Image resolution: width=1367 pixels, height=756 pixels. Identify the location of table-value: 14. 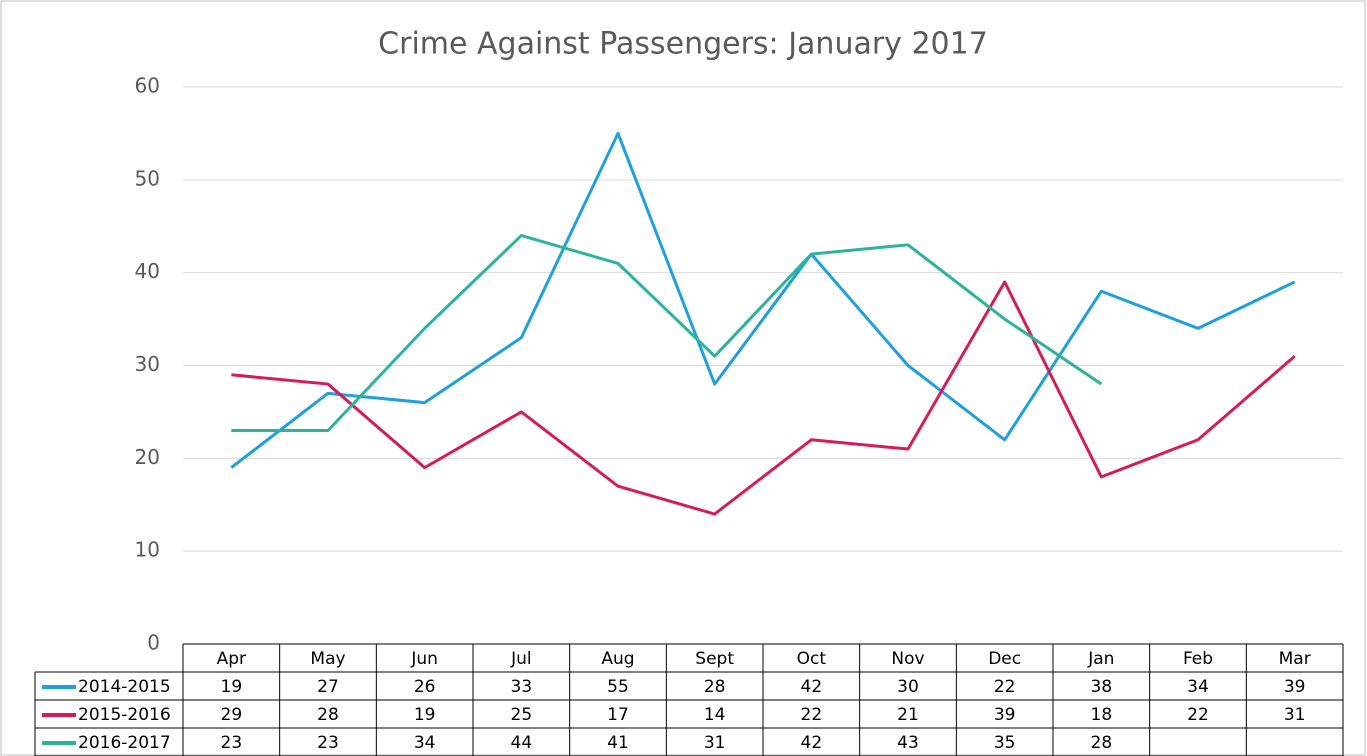
(715, 715).